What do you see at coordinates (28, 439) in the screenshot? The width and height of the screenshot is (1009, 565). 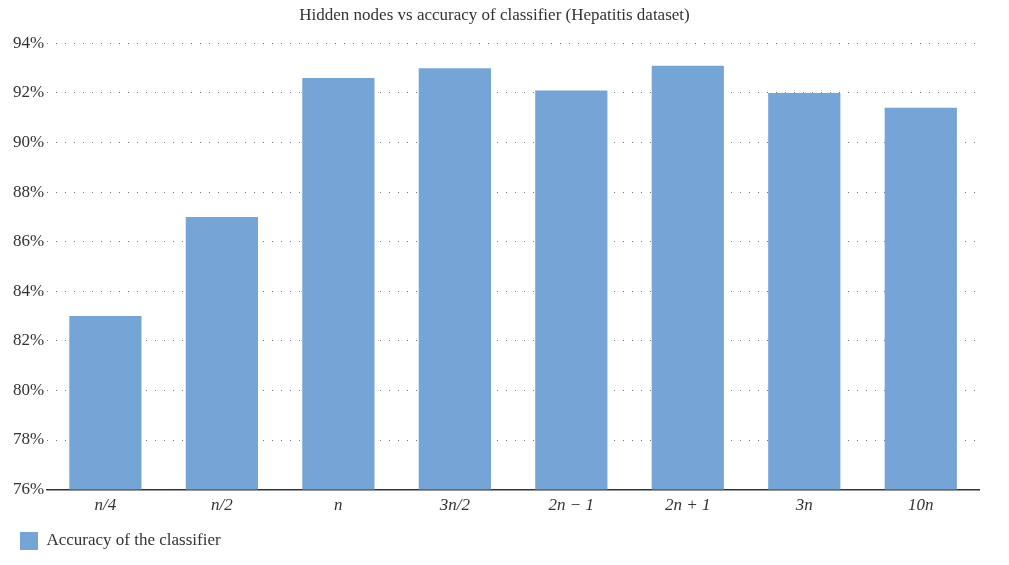 I see `y-tick-label: 78%` at bounding box center [28, 439].